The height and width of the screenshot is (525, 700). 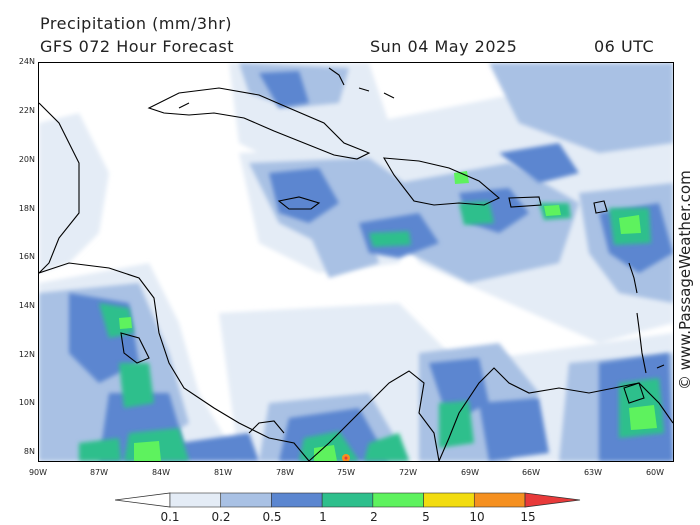 What do you see at coordinates (470, 472) in the screenshot?
I see `lon-label: 69W` at bounding box center [470, 472].